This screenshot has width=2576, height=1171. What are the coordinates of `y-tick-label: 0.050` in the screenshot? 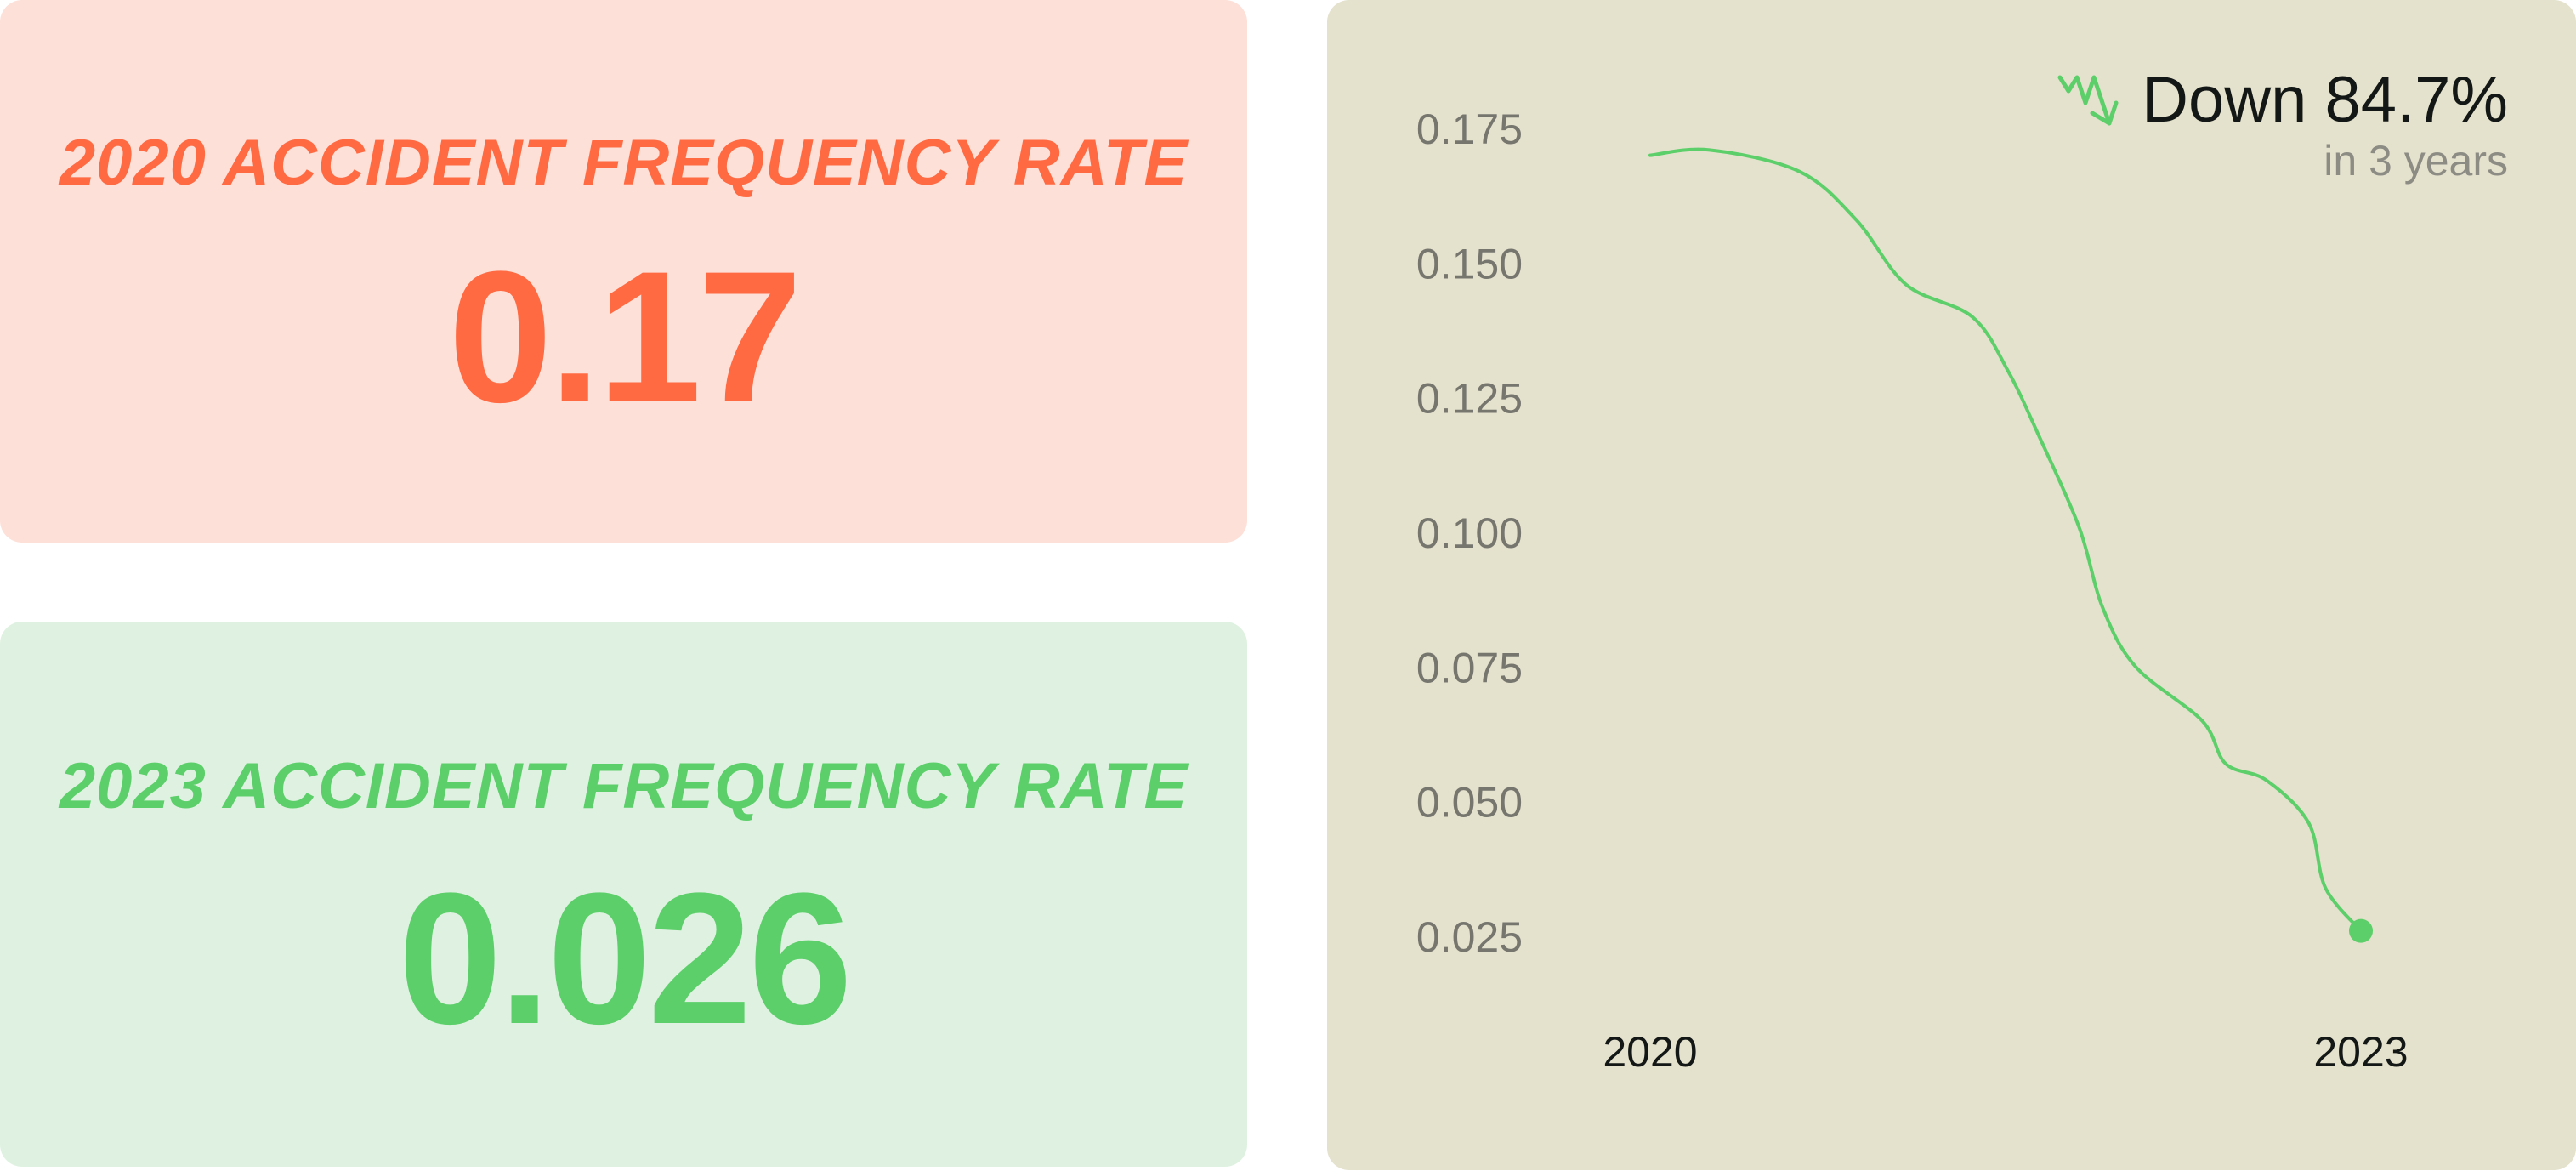 It's located at (1470, 803).